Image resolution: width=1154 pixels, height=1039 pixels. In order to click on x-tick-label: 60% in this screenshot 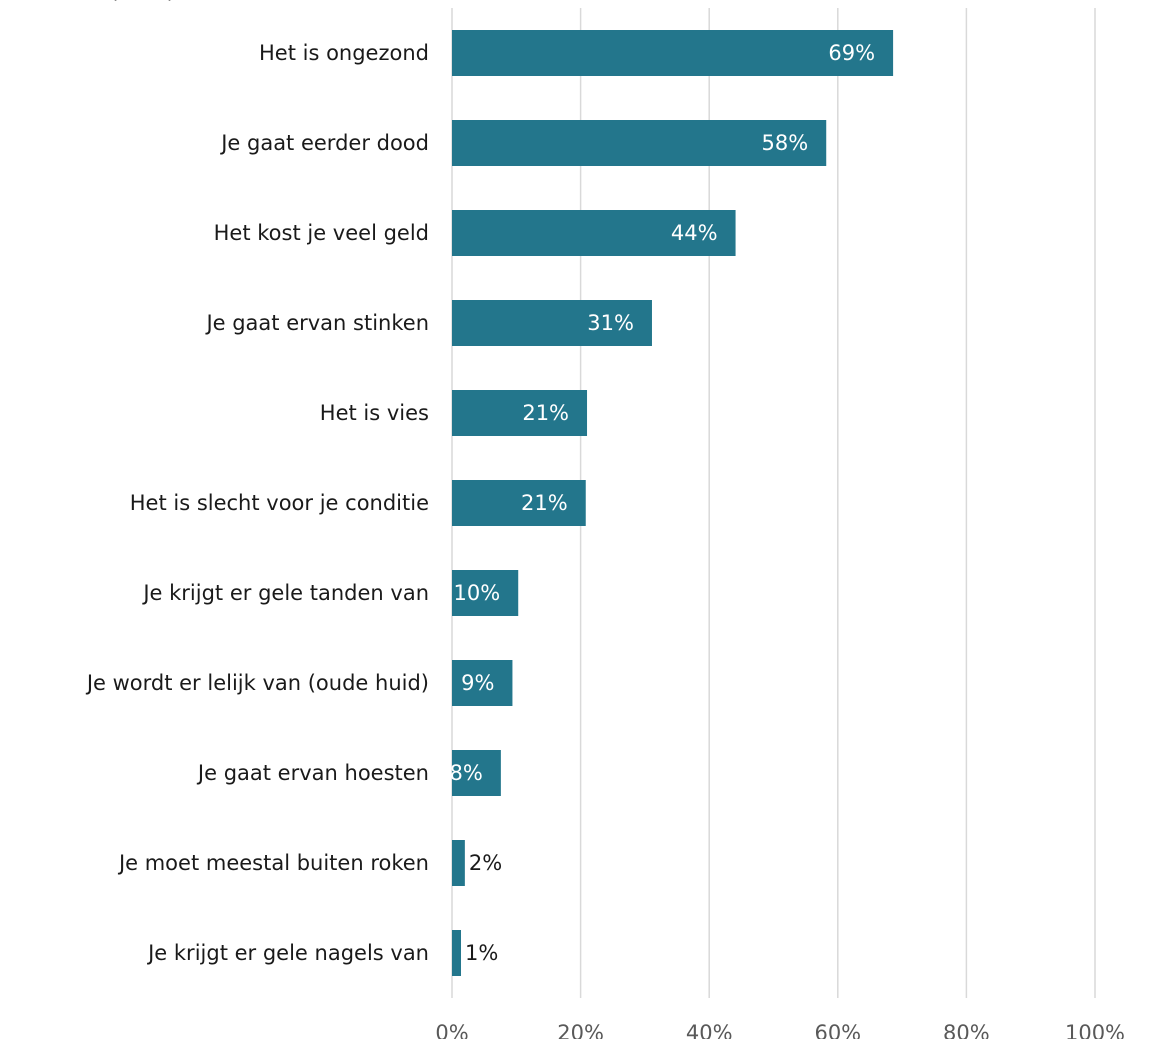, I will do `click(837, 1030)`.